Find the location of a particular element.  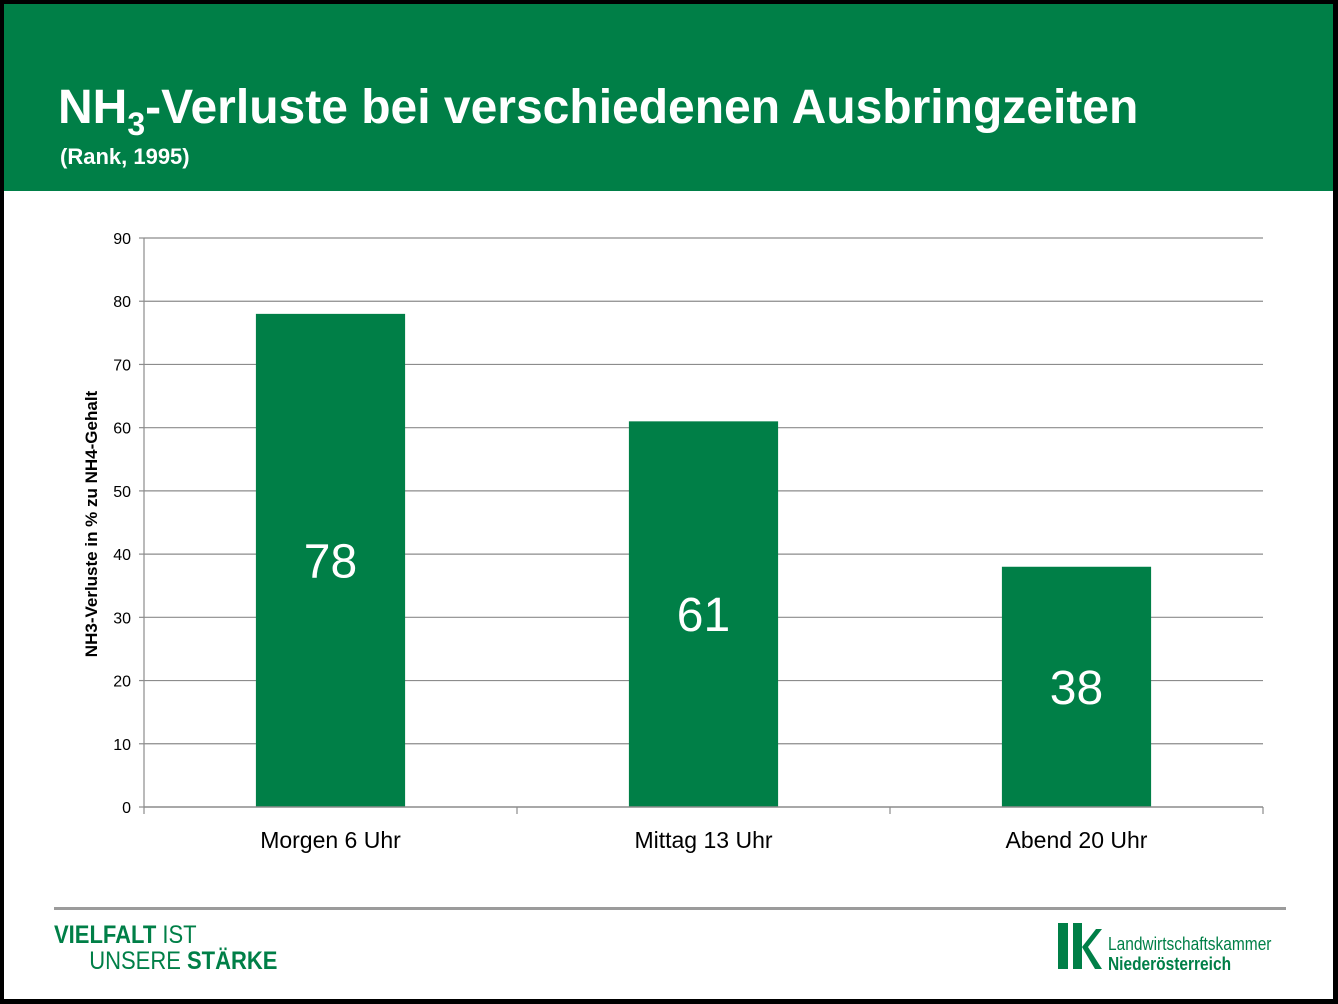

motto-line-2: UNSERE STÄRKE is located at coordinates (183, 961).